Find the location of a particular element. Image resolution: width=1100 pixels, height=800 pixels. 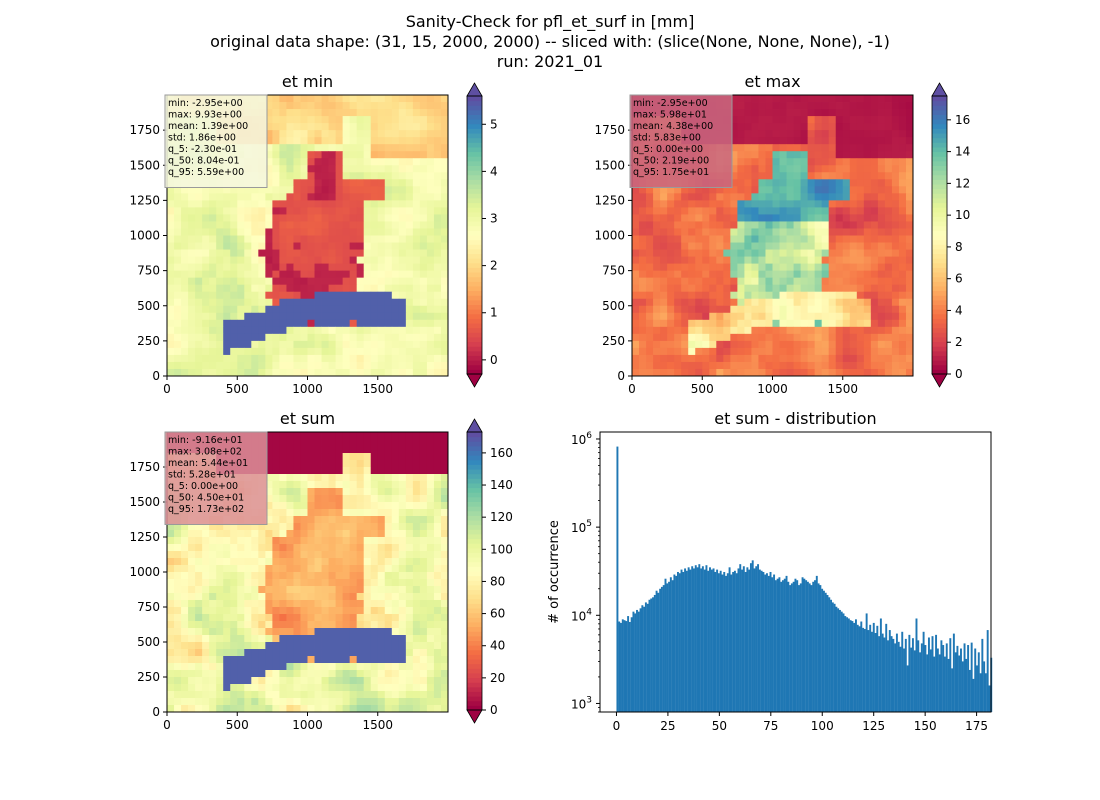

suptitle-line-1: Sanity-Check for pfl_et_surf in [mm] is located at coordinates (550, 21).